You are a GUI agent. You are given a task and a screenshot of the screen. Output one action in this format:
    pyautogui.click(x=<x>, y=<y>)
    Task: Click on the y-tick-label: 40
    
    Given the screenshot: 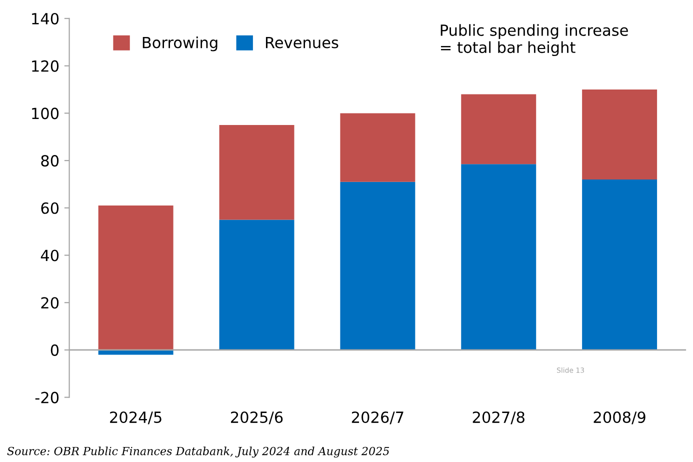 What is the action you would take?
    pyautogui.click(x=49, y=256)
    